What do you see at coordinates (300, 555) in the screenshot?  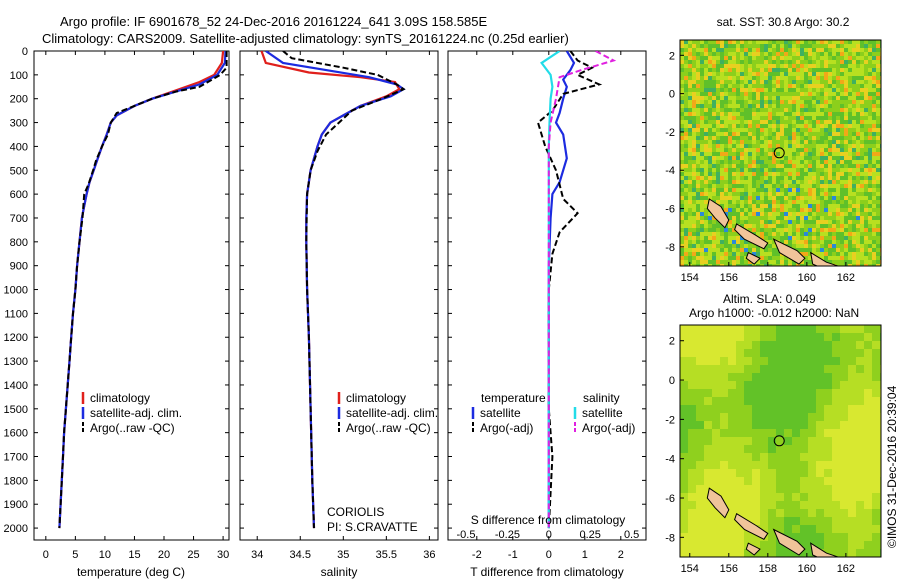 I see `x-tick-label: 34.5` at bounding box center [300, 555].